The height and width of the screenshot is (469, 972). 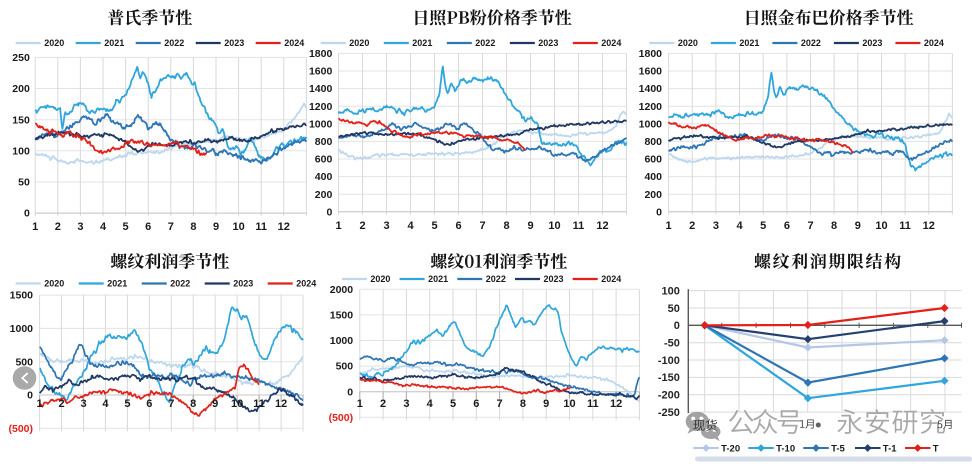 What do you see at coordinates (651, 107) in the screenshot?
I see `svg-text: 1200` at bounding box center [651, 107].